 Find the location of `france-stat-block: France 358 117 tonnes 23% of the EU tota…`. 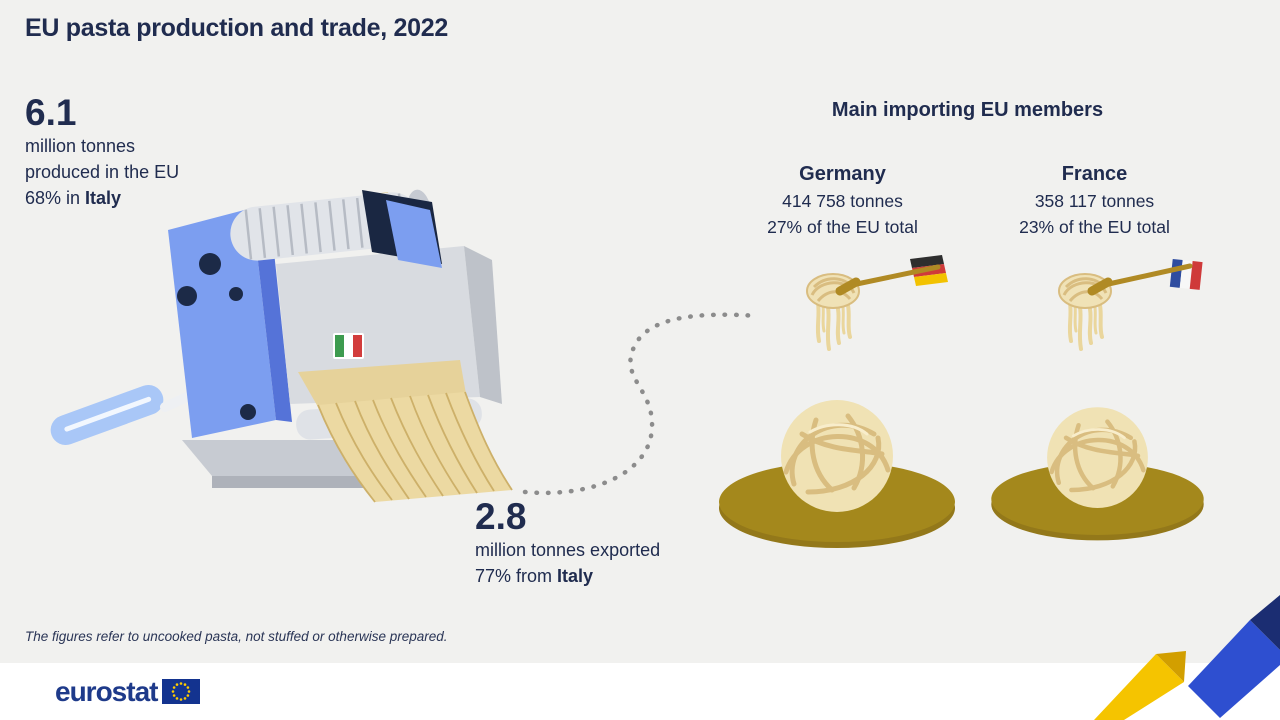

france-stat-block: France 358 117 tonnes 23% of the EU tota… is located at coordinates (1094, 201).